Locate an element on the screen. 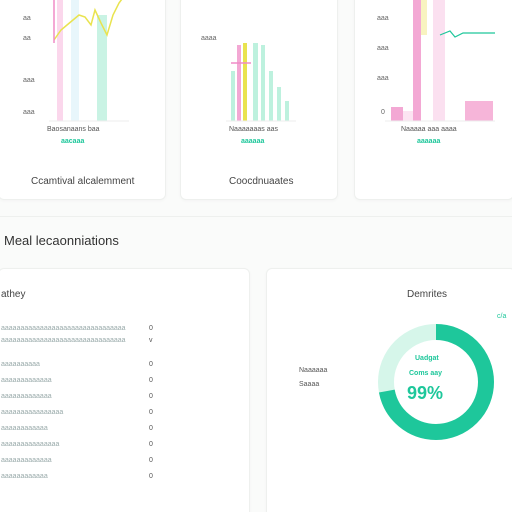 This screenshot has width=512, height=512. list-row-value: v is located at coordinates (151, 340).